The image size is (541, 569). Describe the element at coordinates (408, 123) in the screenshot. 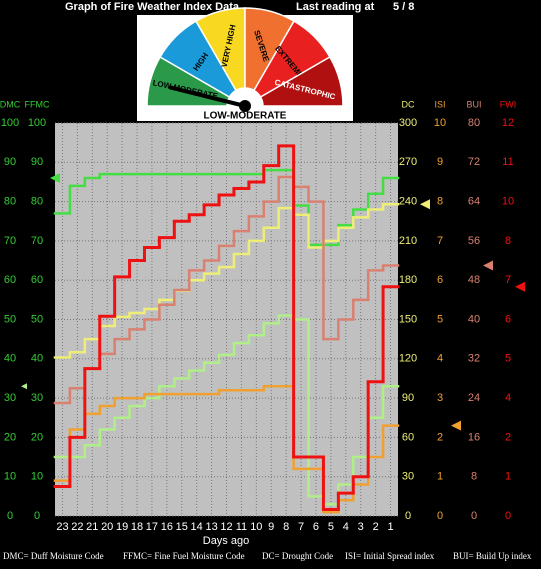

I see `y-tick-label: 300` at that location.